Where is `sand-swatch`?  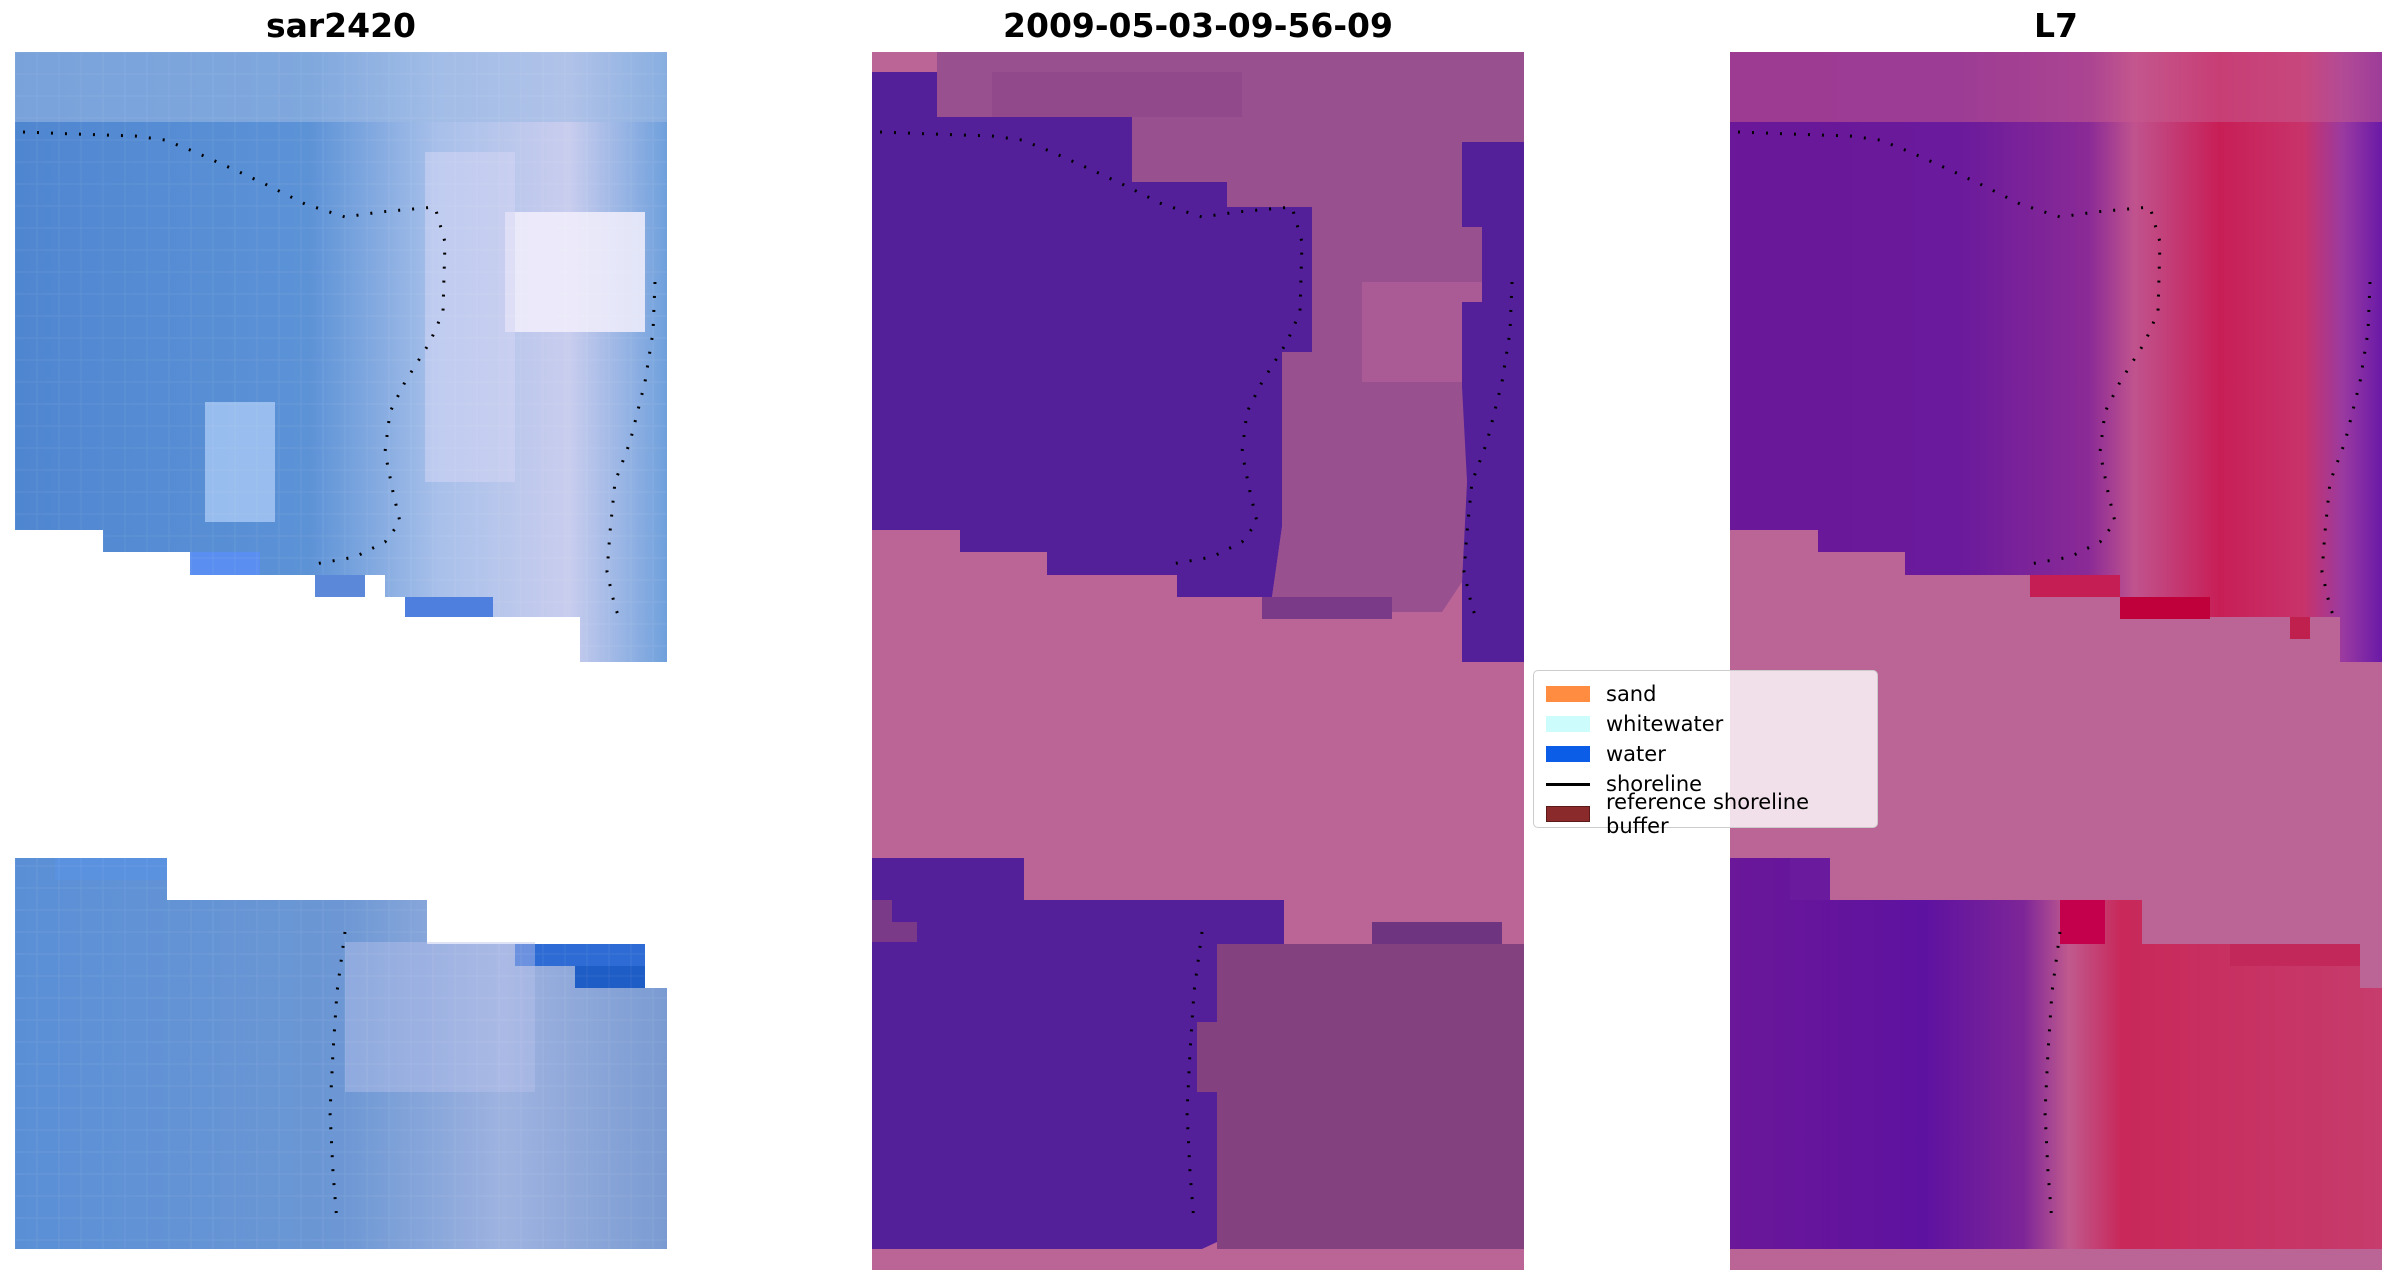 sand-swatch is located at coordinates (1568, 694).